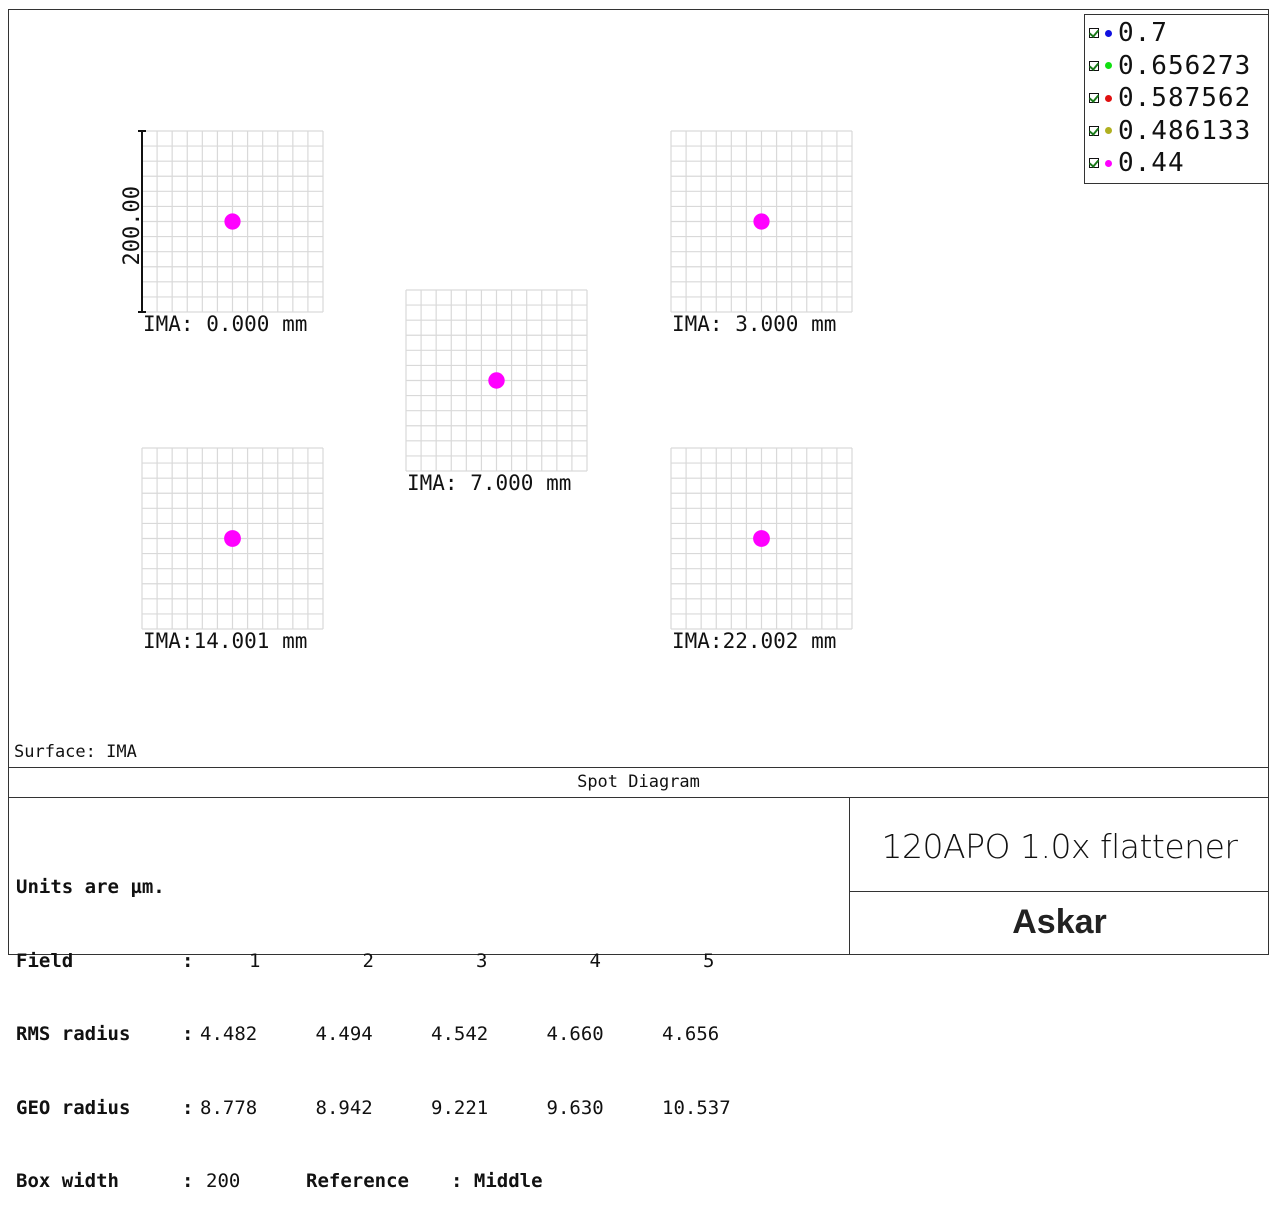  What do you see at coordinates (489, 483) in the screenshot?
I see `field-label: IMA: 7.000 mm` at bounding box center [489, 483].